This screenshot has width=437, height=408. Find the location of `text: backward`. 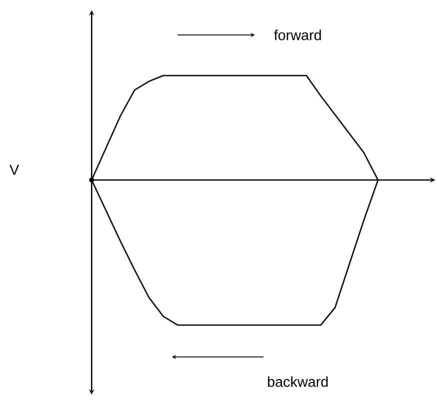

text: backward is located at coordinates (298, 381).